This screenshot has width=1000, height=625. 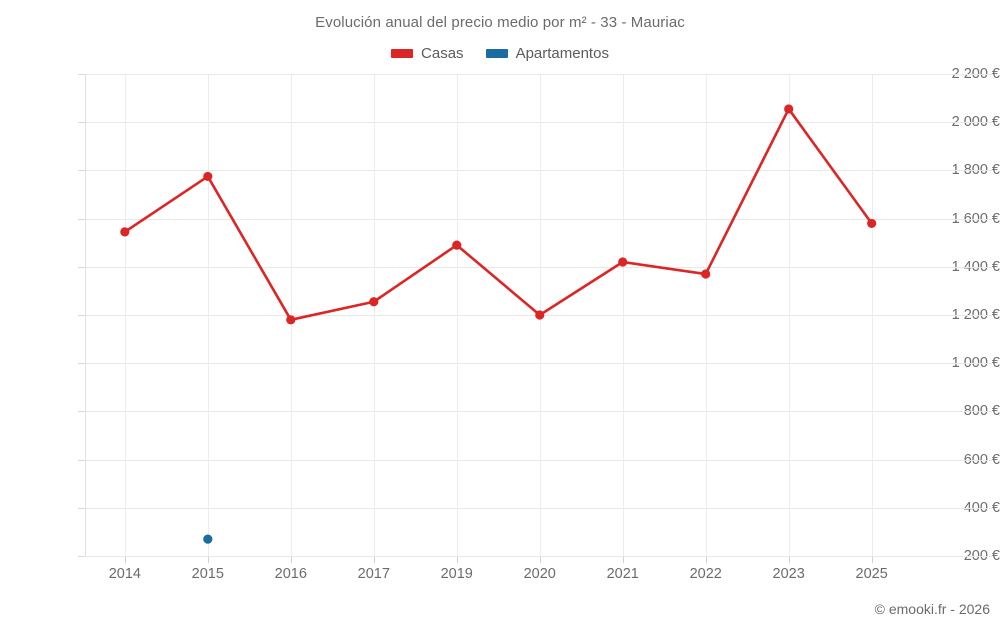 What do you see at coordinates (85, 315) in the screenshot?
I see `y-axis-line` at bounding box center [85, 315].